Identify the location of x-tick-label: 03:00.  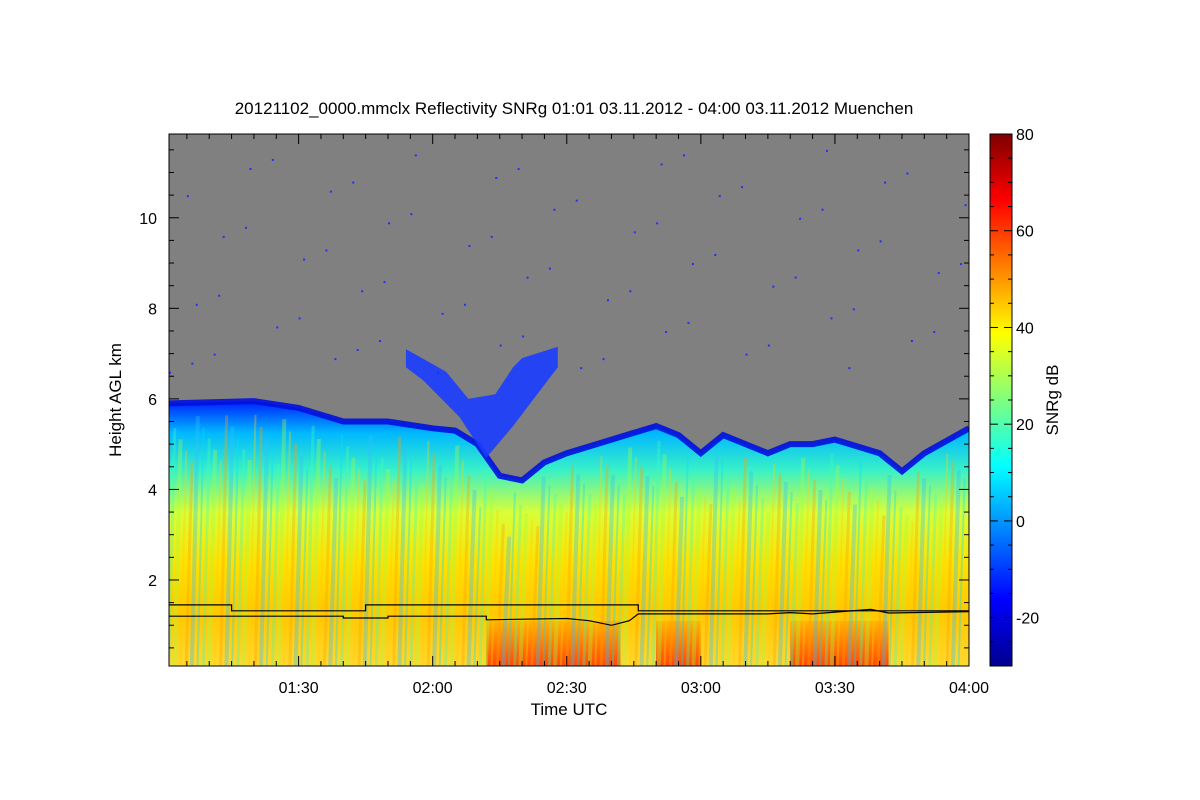
(701, 688).